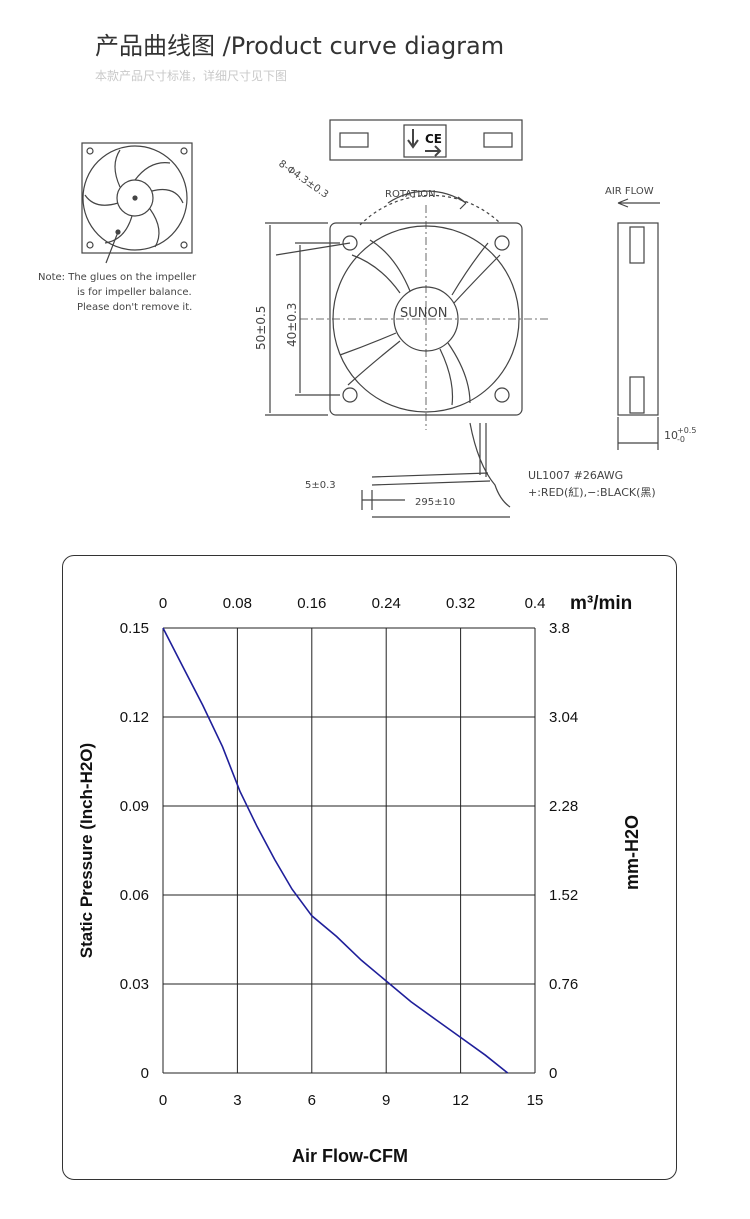 The image size is (750, 1219). What do you see at coordinates (671, 435) in the screenshot?
I see `dim-thickness-label: 10` at bounding box center [671, 435].